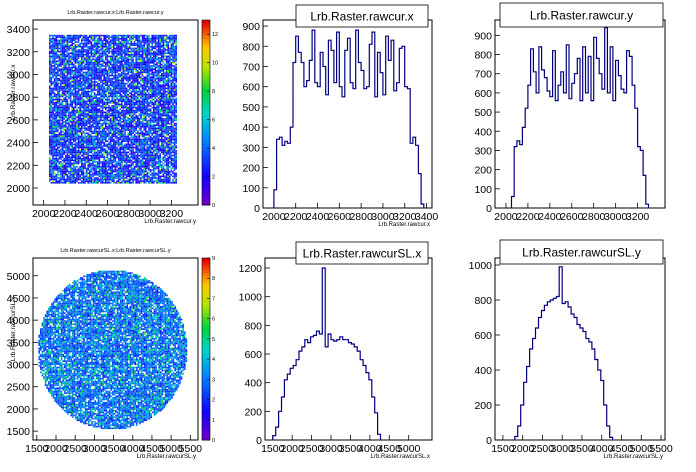 Image resolution: width=696 pixels, height=472 pixels. What do you see at coordinates (115, 112) in the screenshot?
I see `plot-frame` at bounding box center [115, 112].